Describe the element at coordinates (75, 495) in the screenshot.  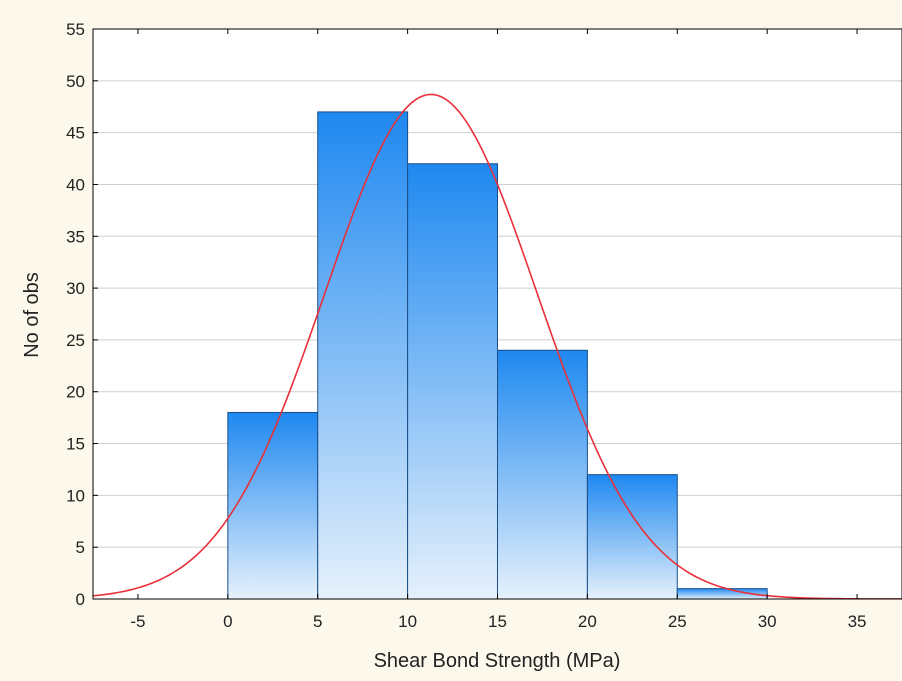
I see `y-tick-label: 10` at that location.